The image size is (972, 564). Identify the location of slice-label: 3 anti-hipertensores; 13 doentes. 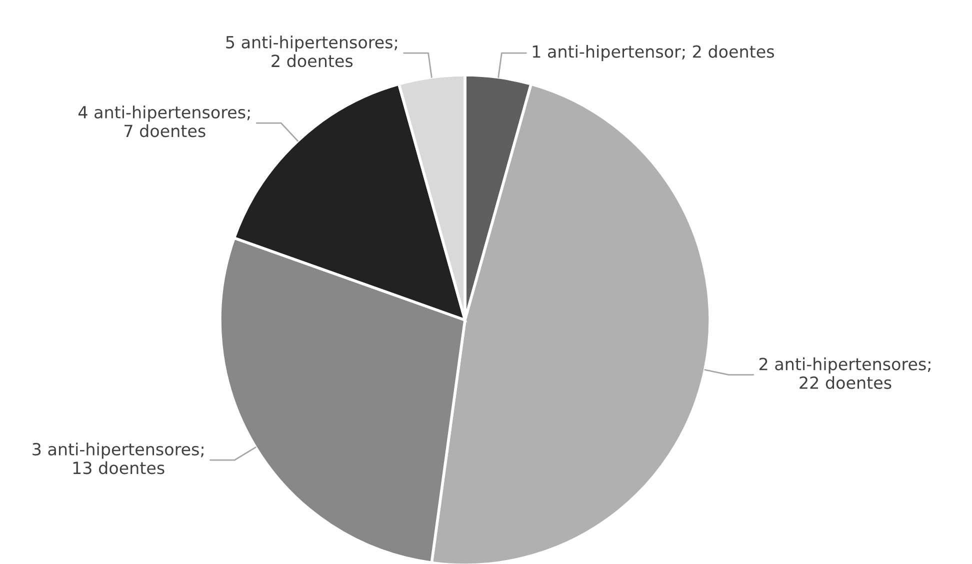
(118, 458).